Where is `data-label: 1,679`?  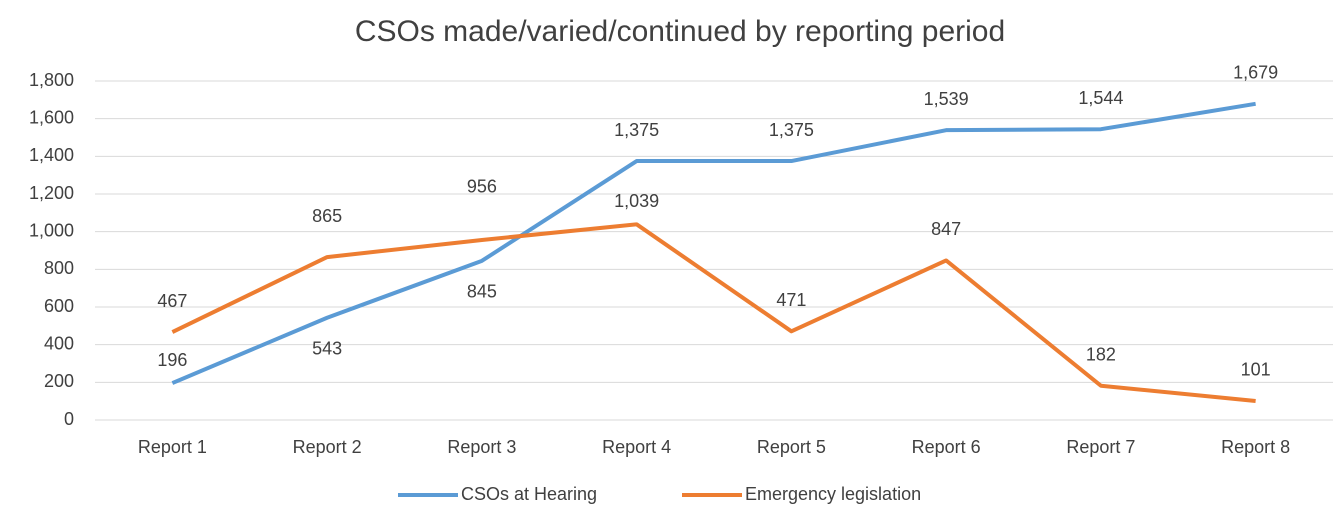
data-label: 1,679 is located at coordinates (1255, 73).